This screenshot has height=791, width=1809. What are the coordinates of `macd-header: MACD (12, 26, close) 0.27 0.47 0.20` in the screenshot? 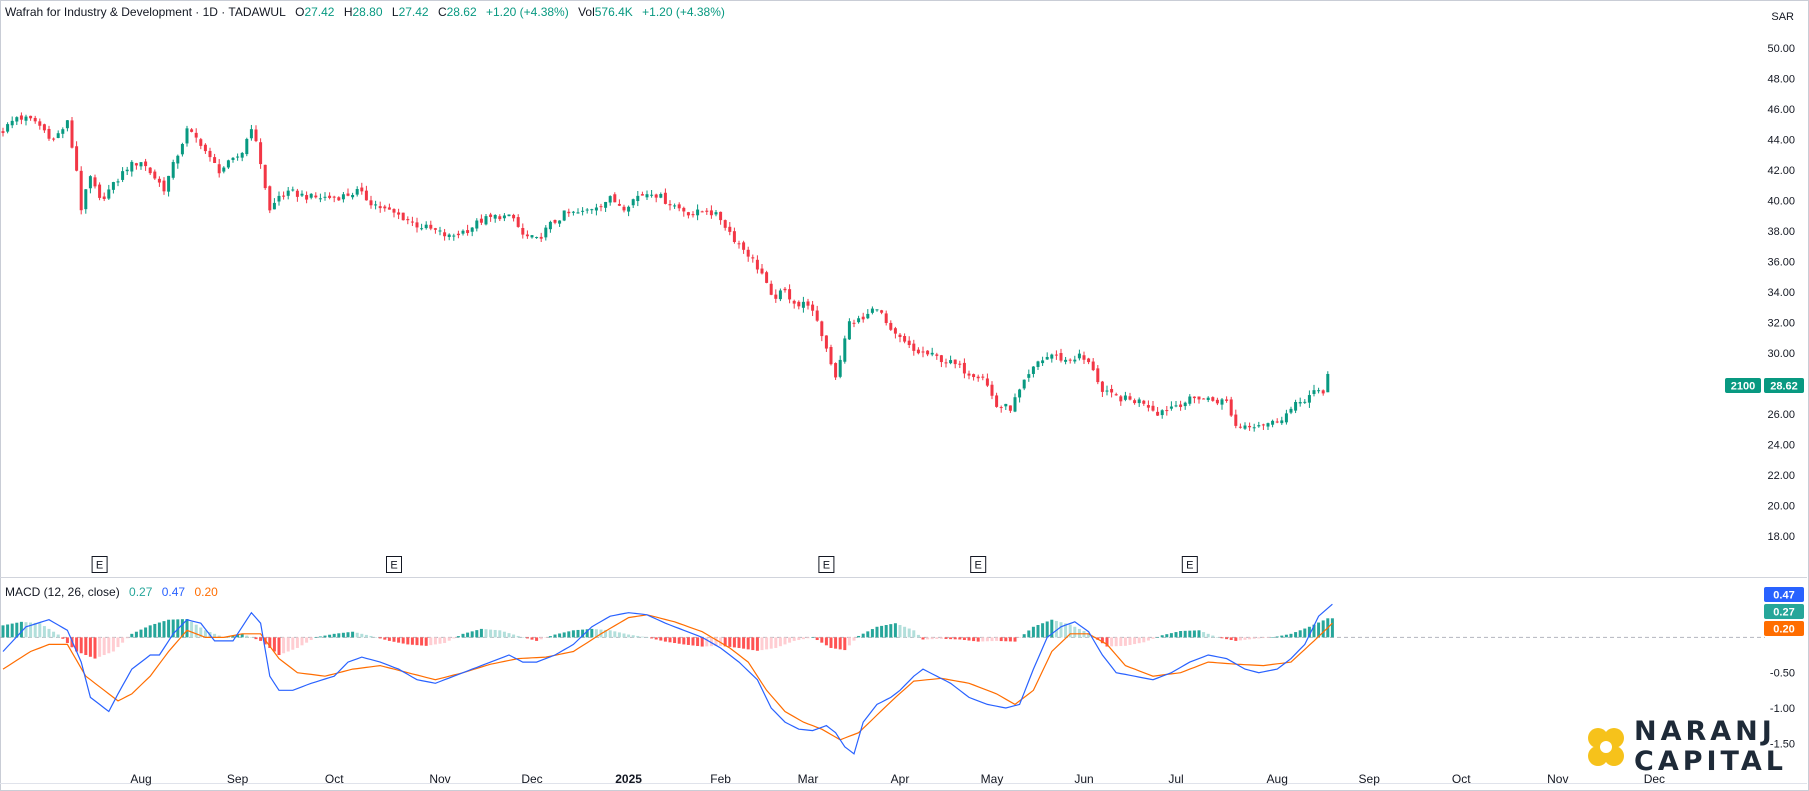 It's located at (114, 592).